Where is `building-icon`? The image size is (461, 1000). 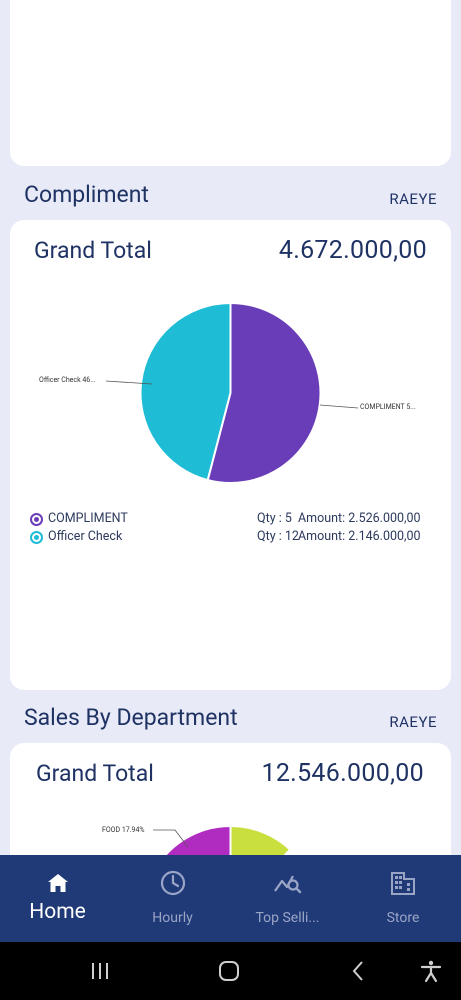
building-icon is located at coordinates (403, 883).